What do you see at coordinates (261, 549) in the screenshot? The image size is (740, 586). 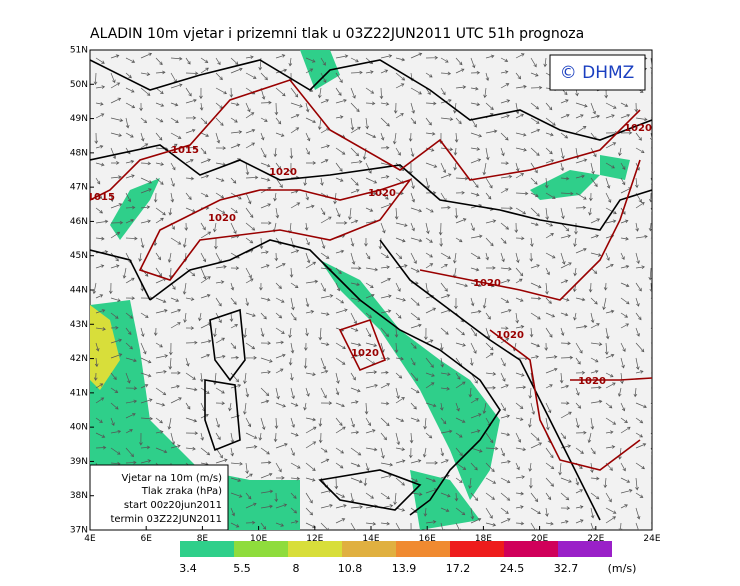 I see `legend-swatch` at bounding box center [261, 549].